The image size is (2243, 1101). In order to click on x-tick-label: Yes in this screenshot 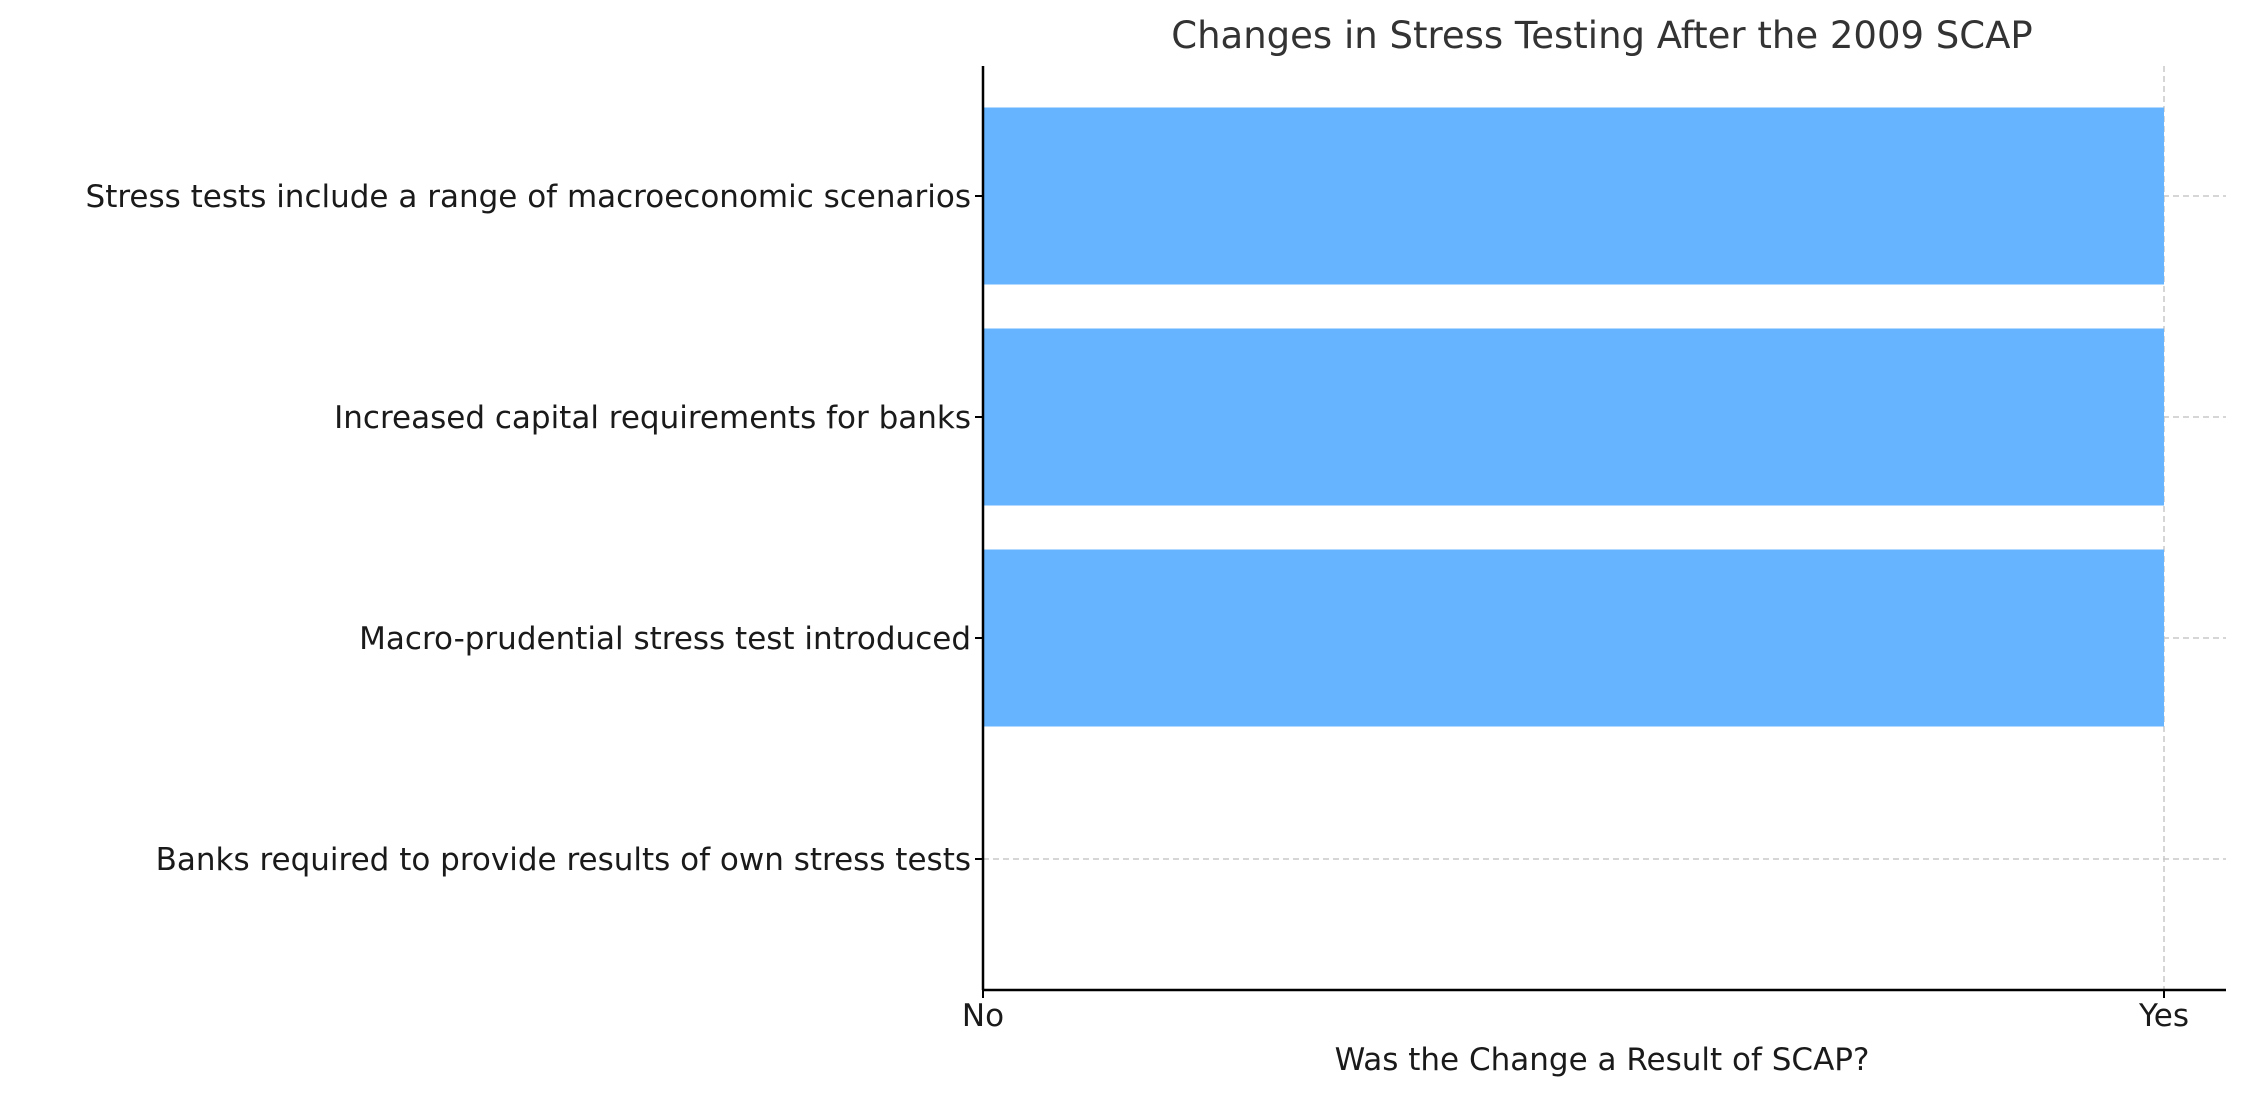, I will do `click(2163, 1016)`.